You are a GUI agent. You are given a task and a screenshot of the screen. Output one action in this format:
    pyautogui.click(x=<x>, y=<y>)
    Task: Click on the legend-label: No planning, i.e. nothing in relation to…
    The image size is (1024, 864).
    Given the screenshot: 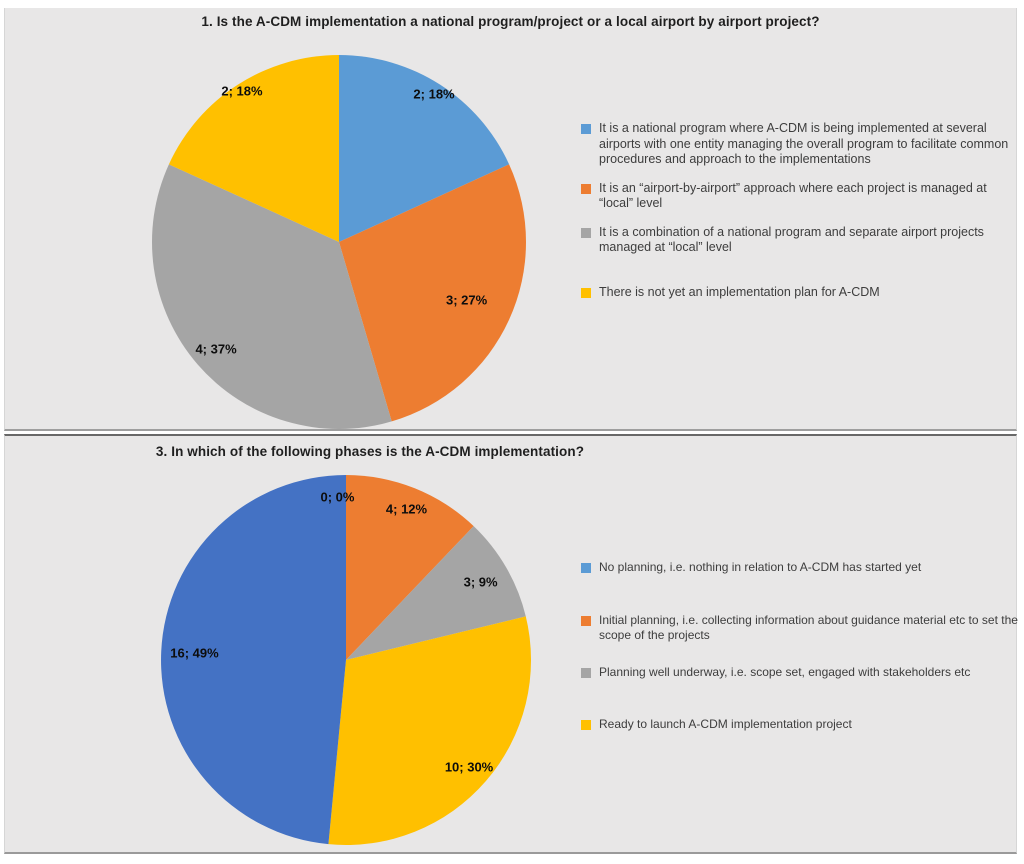 What is the action you would take?
    pyautogui.click(x=760, y=567)
    